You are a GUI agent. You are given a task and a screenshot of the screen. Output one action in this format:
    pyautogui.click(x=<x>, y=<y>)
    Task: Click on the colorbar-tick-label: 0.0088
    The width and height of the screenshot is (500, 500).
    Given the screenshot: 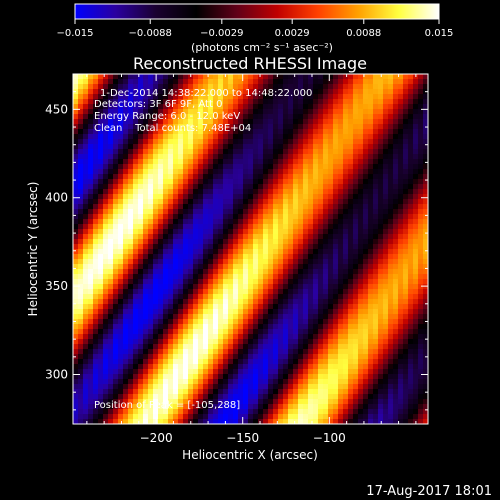 What is the action you would take?
    pyautogui.click(x=363, y=33)
    